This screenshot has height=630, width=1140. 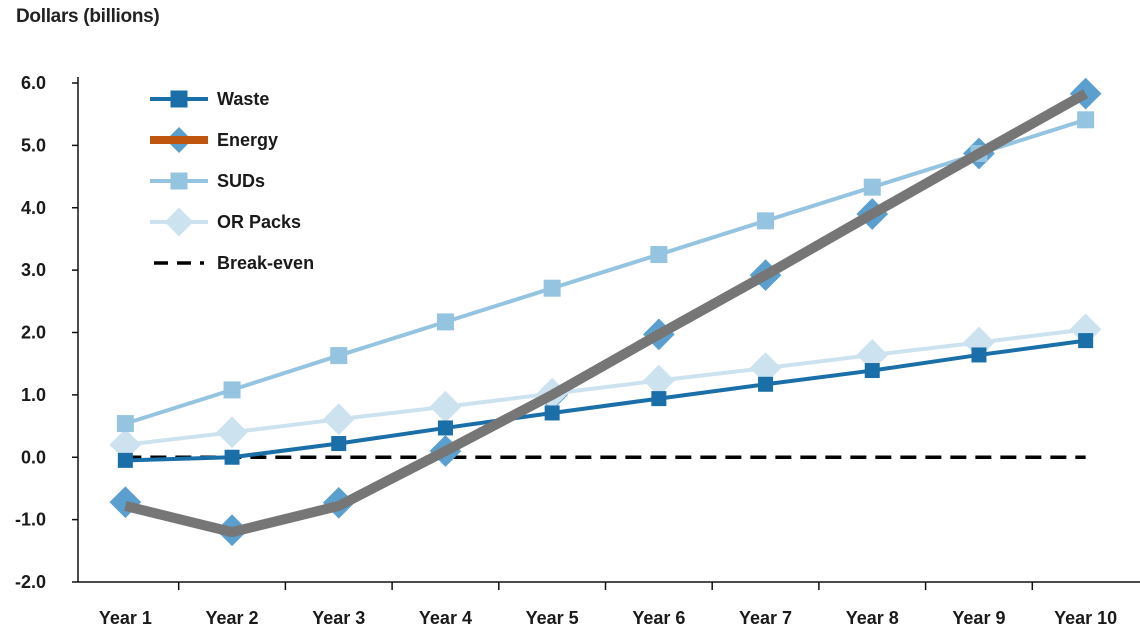 I want to click on legend-item: Energy, so click(x=214, y=140).